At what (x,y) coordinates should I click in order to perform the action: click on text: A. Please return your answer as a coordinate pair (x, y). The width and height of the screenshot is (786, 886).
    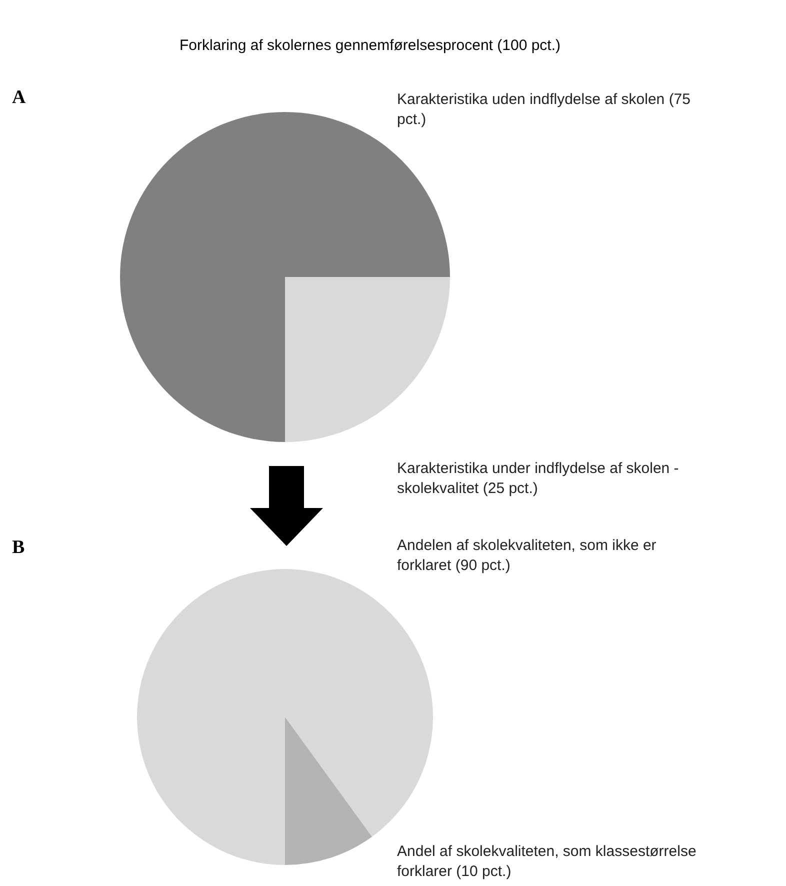
    Looking at the image, I should click on (19, 97).